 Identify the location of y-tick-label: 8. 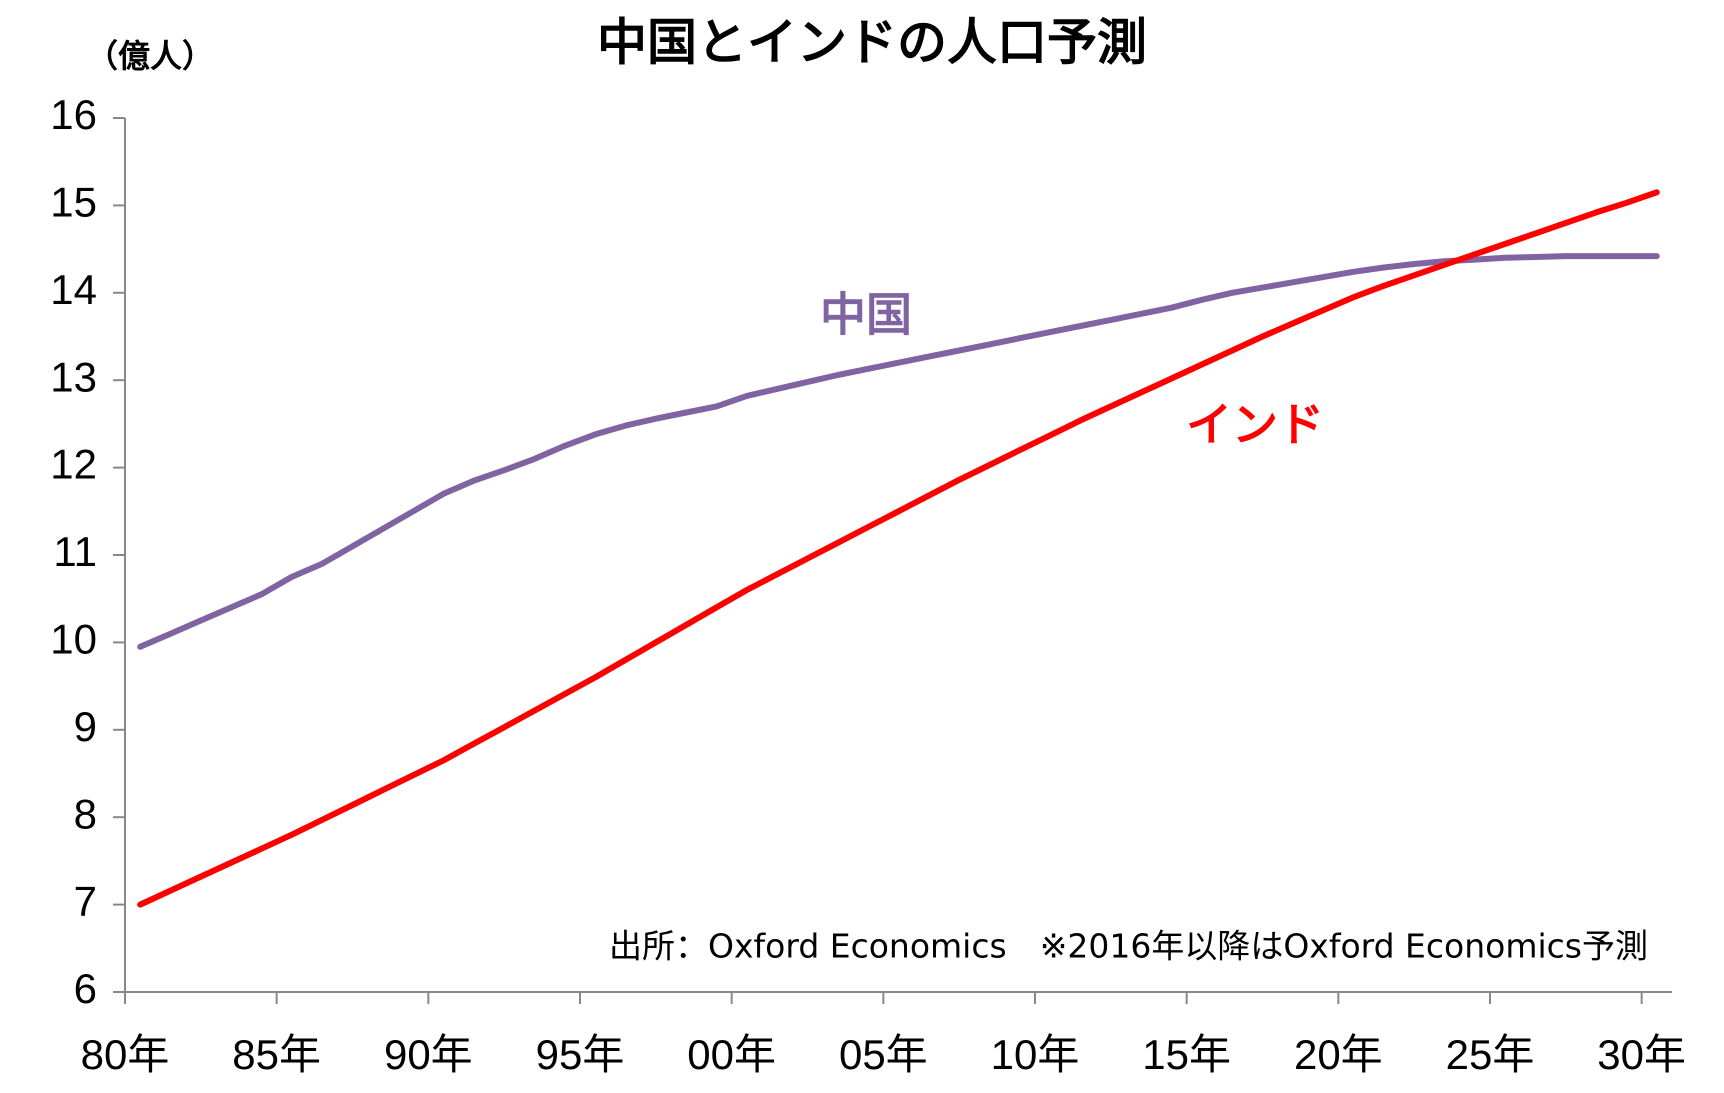
(85, 813).